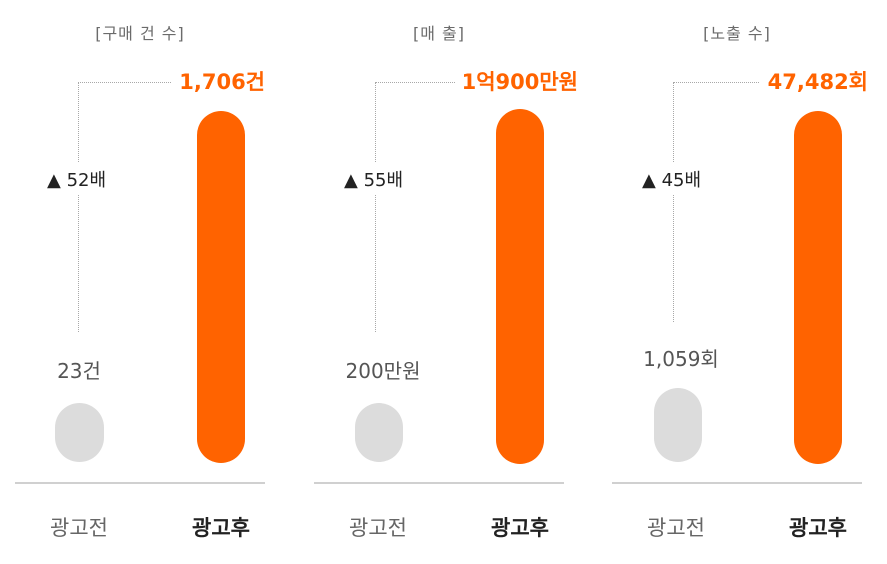  What do you see at coordinates (140, 33) in the screenshot?
I see `chart-title: [구매 건 수]` at bounding box center [140, 33].